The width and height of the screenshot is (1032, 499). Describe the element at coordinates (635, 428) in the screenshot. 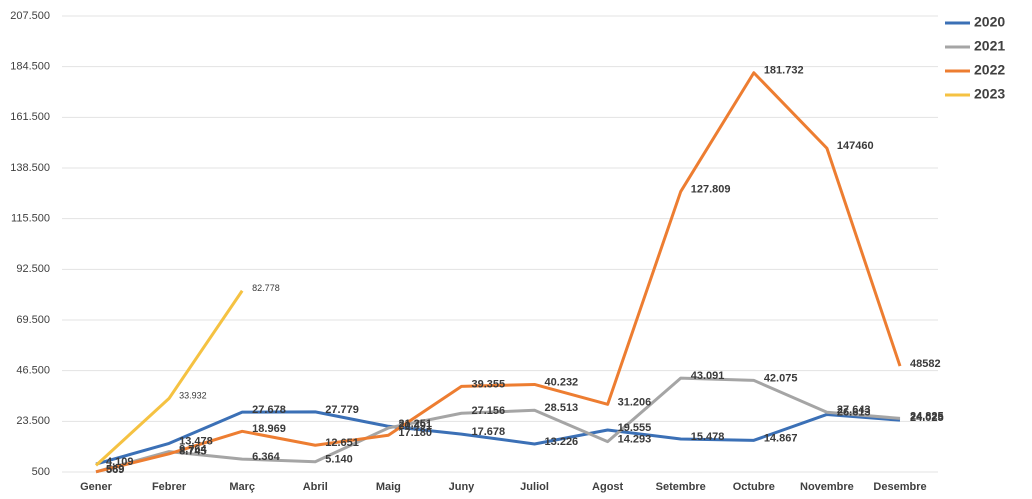

I see `value-label: 19.555` at that location.